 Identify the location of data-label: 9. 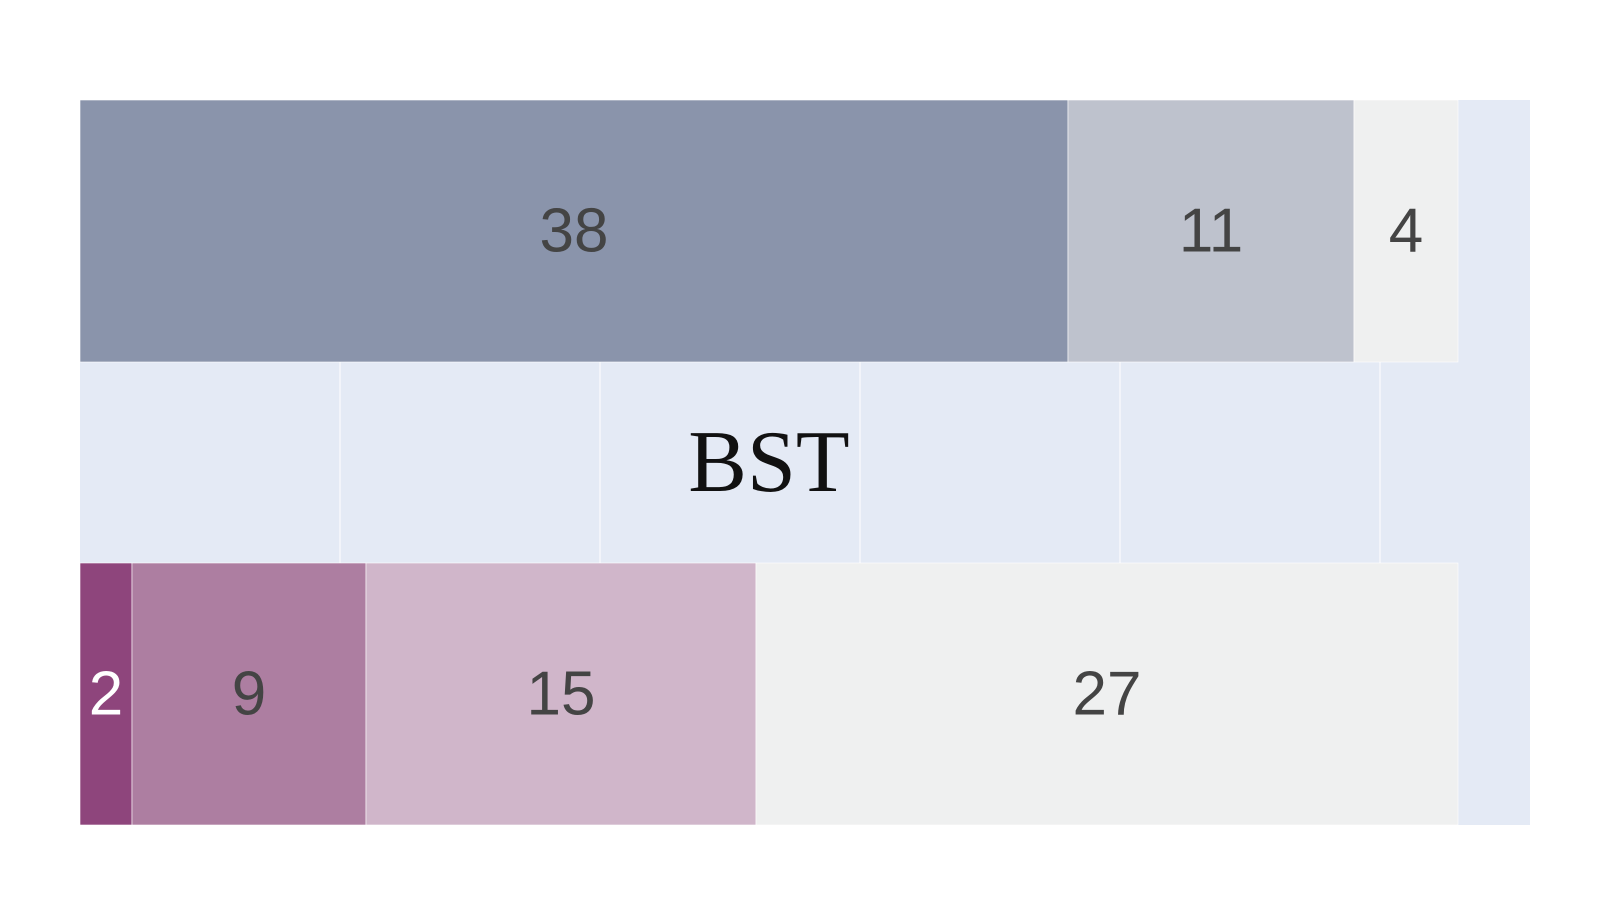
(249, 694).